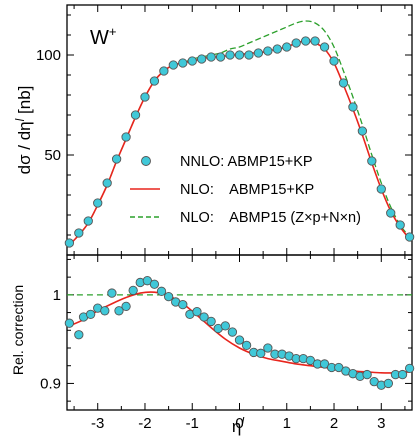 The width and height of the screenshot is (415, 436). What do you see at coordinates (381, 423) in the screenshot?
I see `x-tick-label: 3` at bounding box center [381, 423].